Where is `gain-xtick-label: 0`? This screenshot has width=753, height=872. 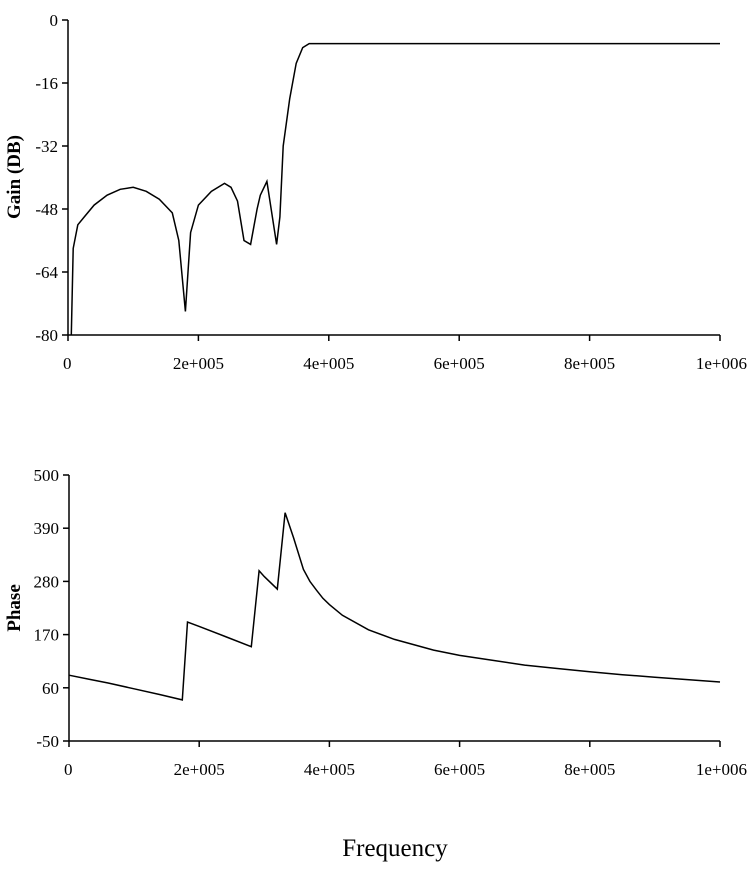
gain-xtick-label: 0 is located at coordinates (67, 363).